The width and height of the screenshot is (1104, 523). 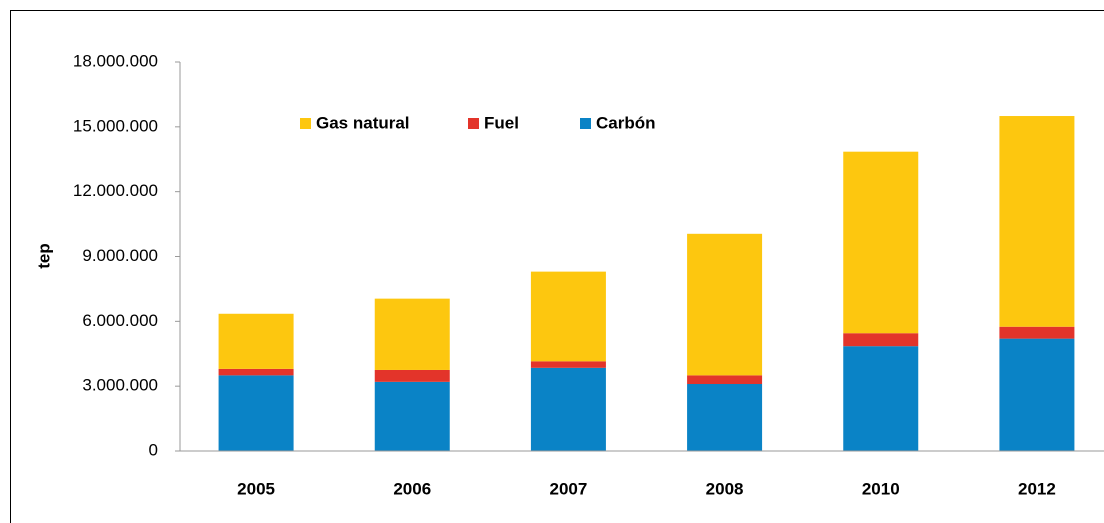 What do you see at coordinates (569, 488) in the screenshot?
I see `x-tick-label: 2007` at bounding box center [569, 488].